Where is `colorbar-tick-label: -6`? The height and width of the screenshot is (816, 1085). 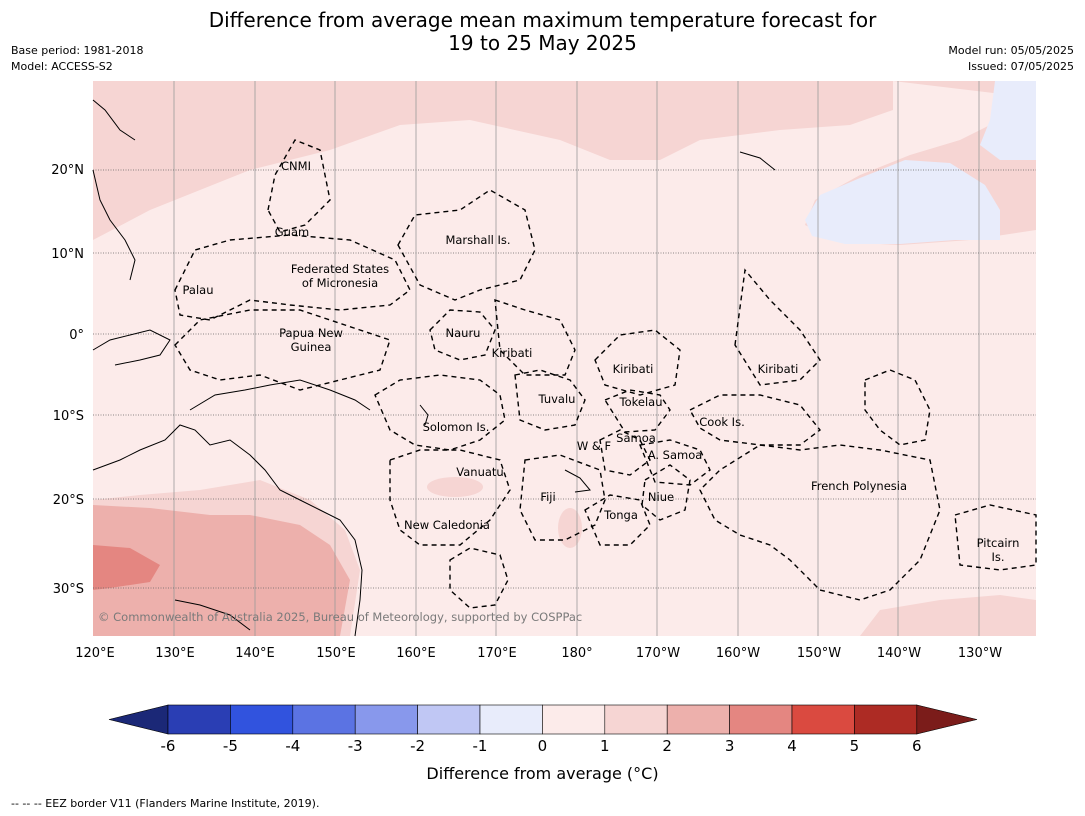
colorbar-tick-label: -6 is located at coordinates (168, 746).